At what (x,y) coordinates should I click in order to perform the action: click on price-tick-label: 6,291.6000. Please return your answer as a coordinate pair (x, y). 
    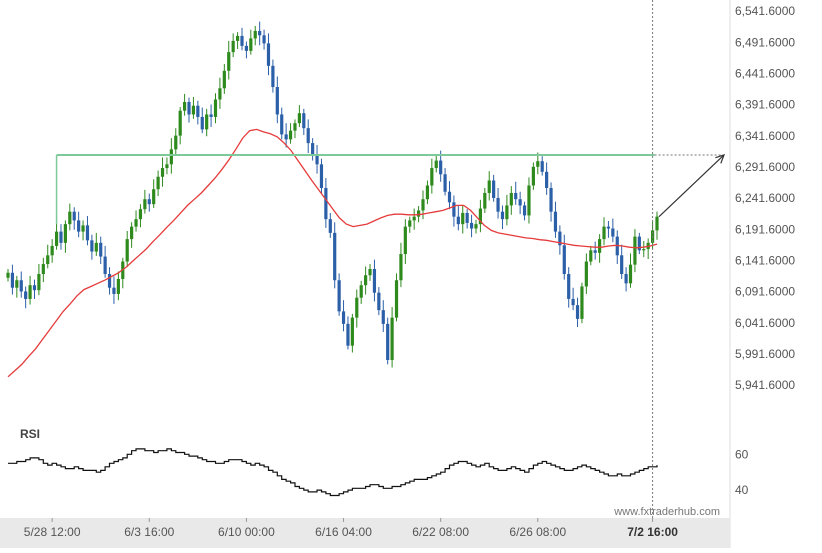
    Looking at the image, I should click on (765, 167).